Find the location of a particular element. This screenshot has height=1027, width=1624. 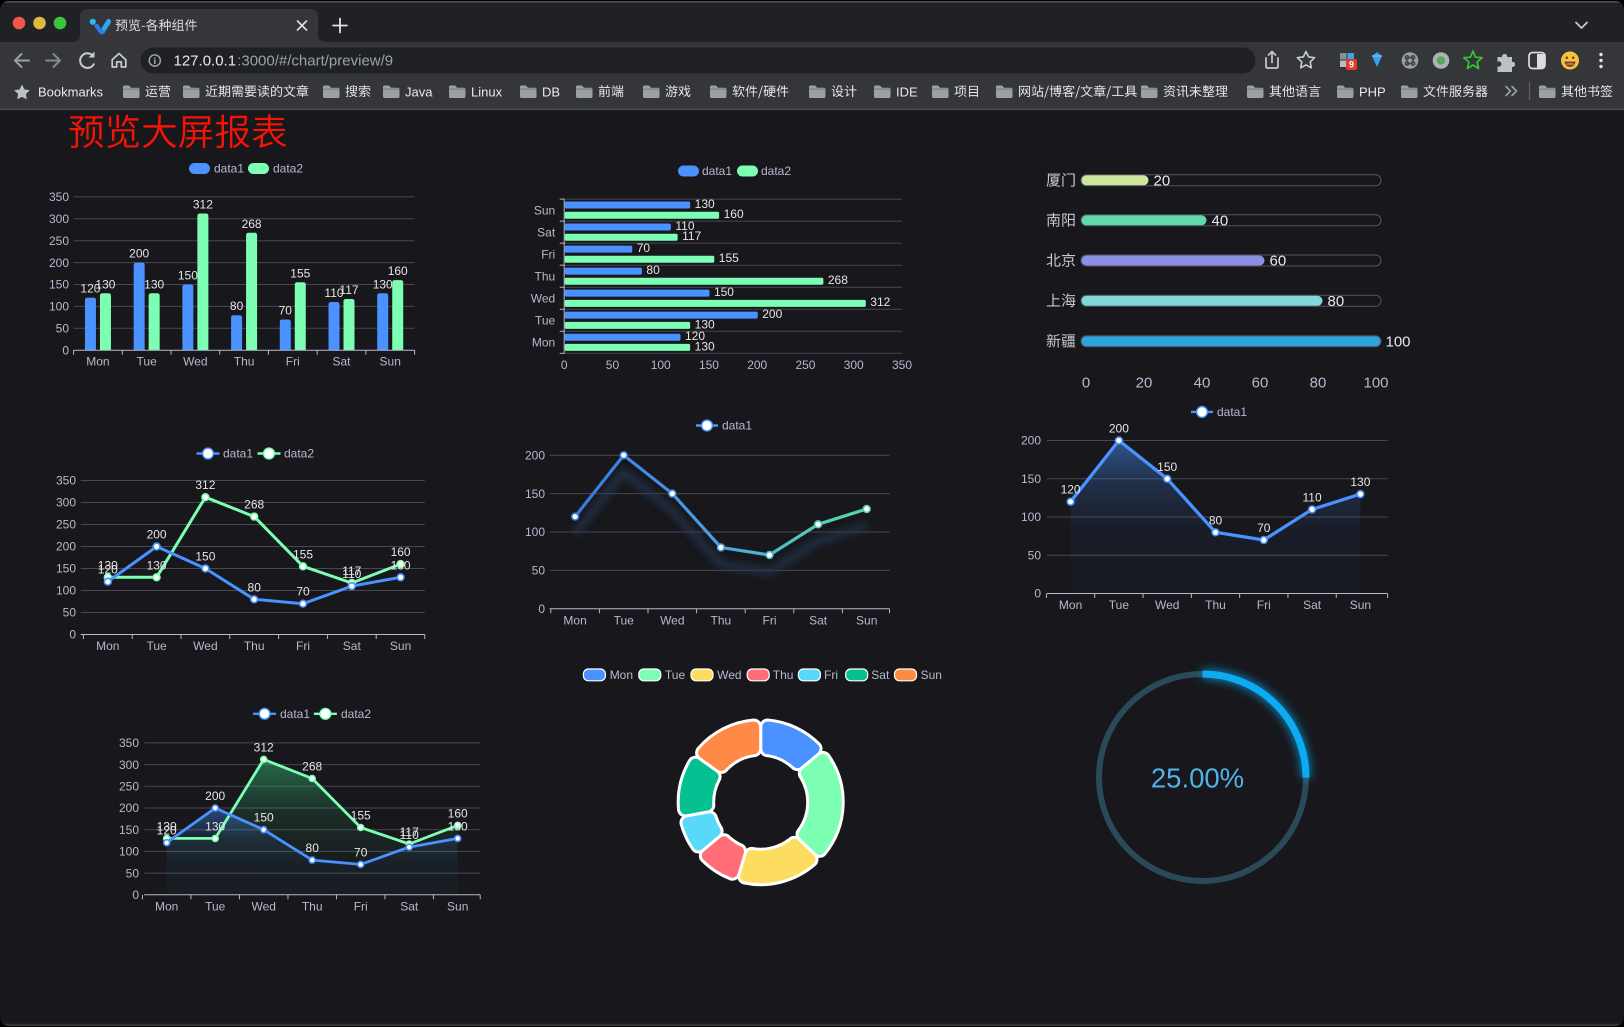

svg-text: 40 is located at coordinates (1220, 221).